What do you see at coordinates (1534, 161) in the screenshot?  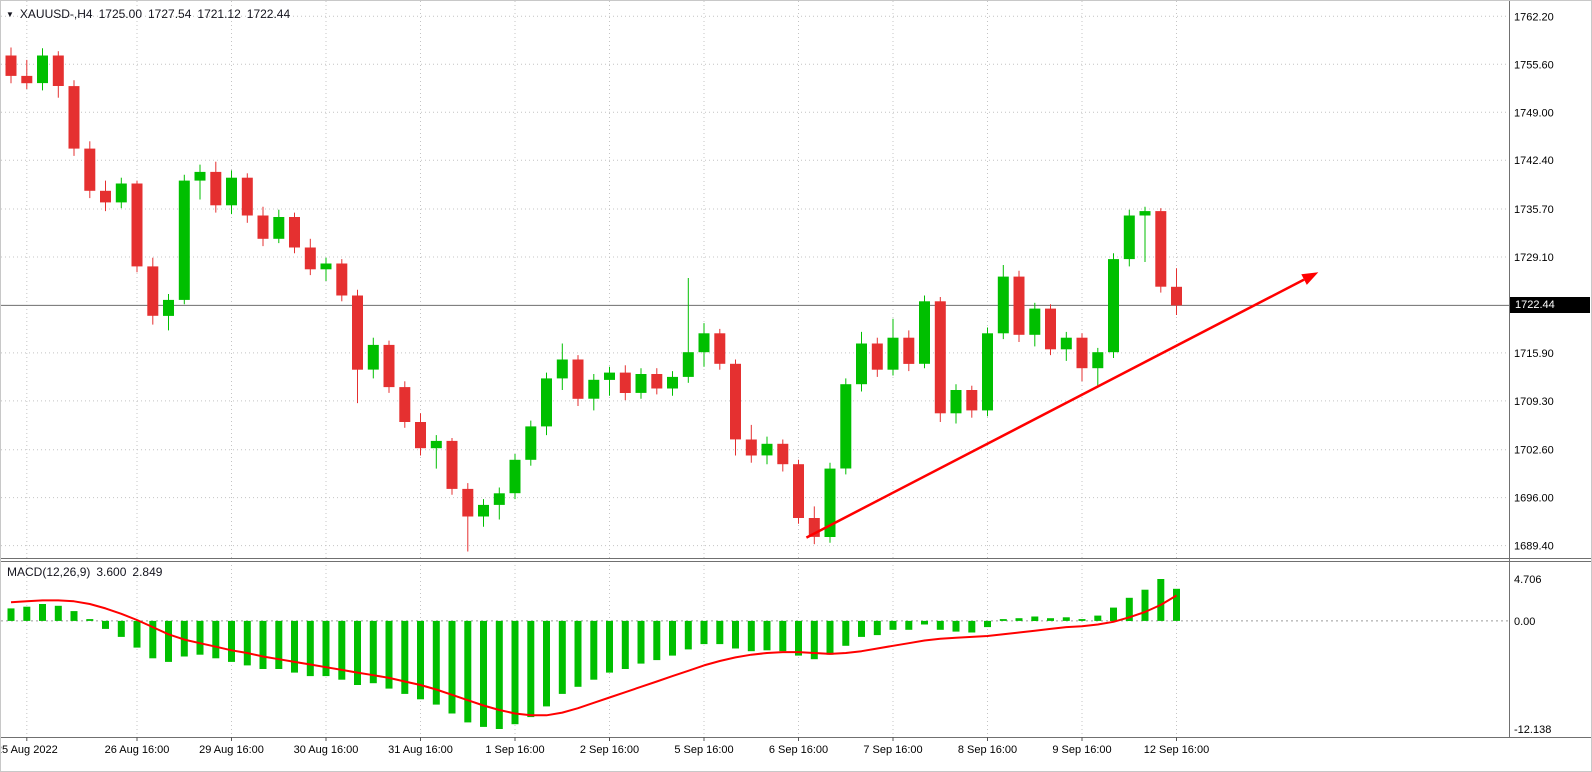 I see `price-axis-label: 1742.40` at bounding box center [1534, 161].